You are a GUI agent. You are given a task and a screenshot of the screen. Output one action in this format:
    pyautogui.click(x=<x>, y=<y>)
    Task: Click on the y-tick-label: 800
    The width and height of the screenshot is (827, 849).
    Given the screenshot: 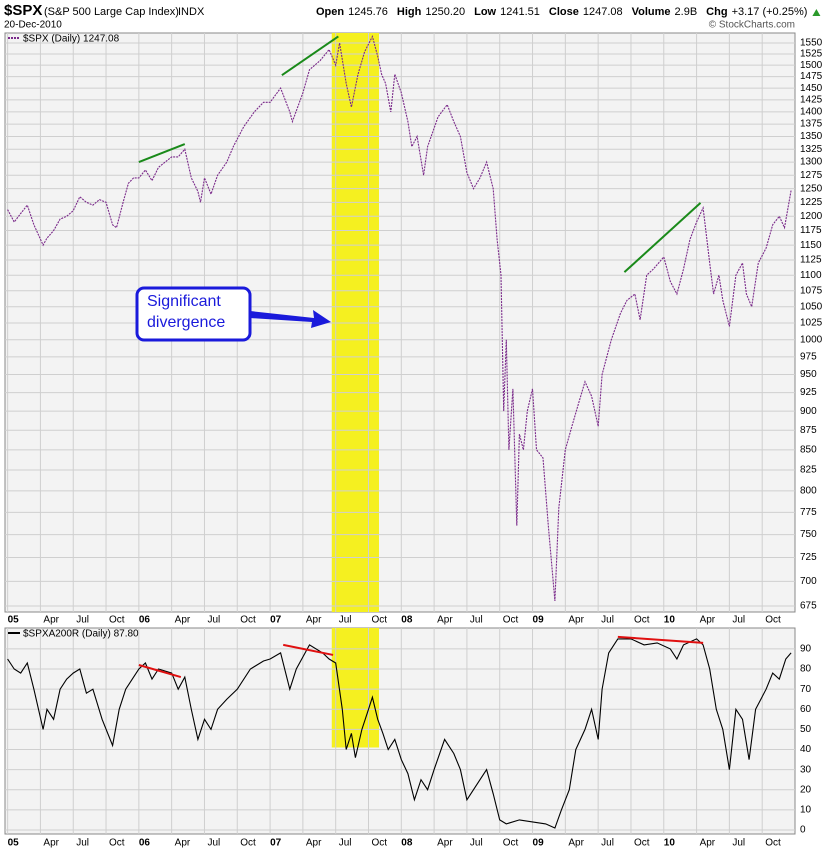 What is the action you would take?
    pyautogui.click(x=808, y=491)
    